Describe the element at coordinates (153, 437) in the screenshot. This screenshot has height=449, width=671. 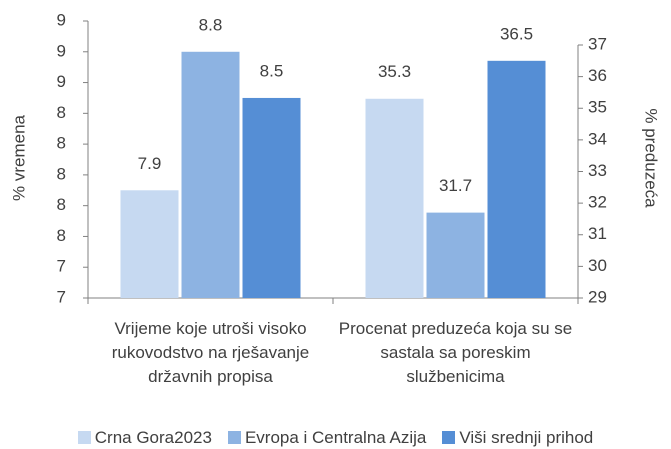
I see `legend-label: Crna Gora2023` at that location.